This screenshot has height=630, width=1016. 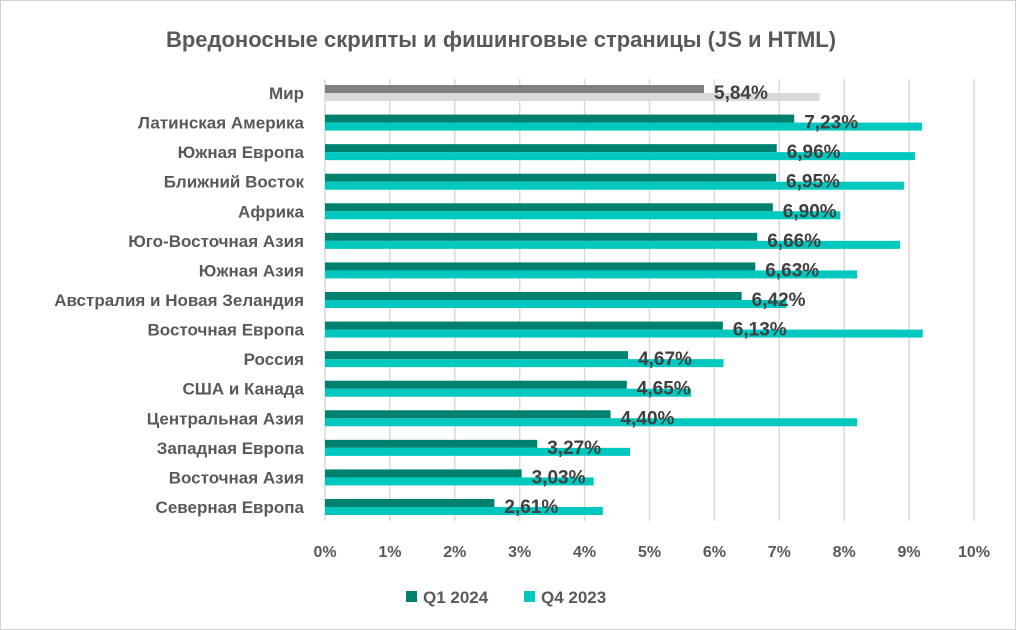 I want to click on category-label: Австралия и Новая Зеландия, so click(x=179, y=300).